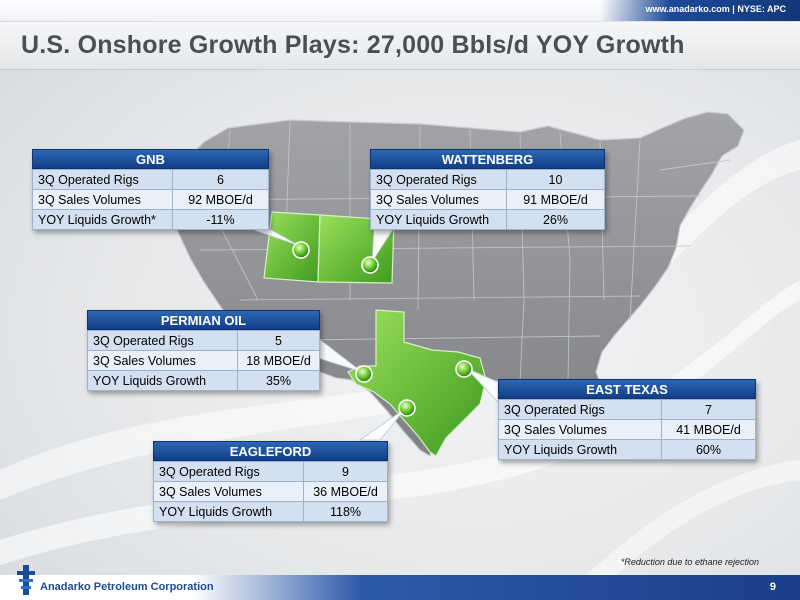  I want to click on table-row: YOY Liquids Growth 26%, so click(487, 219).